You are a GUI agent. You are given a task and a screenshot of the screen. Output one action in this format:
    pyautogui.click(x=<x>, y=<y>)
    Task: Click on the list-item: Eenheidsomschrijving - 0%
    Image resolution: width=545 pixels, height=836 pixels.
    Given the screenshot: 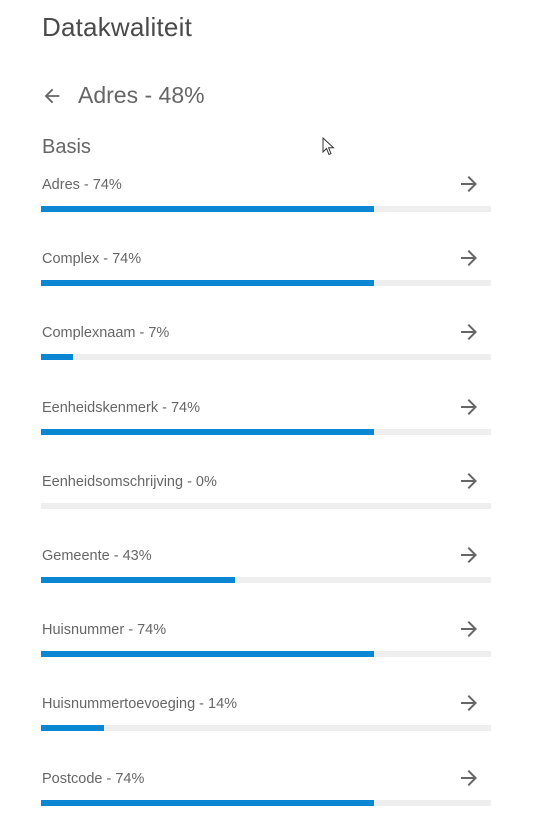 What is the action you would take?
    pyautogui.click(x=266, y=502)
    